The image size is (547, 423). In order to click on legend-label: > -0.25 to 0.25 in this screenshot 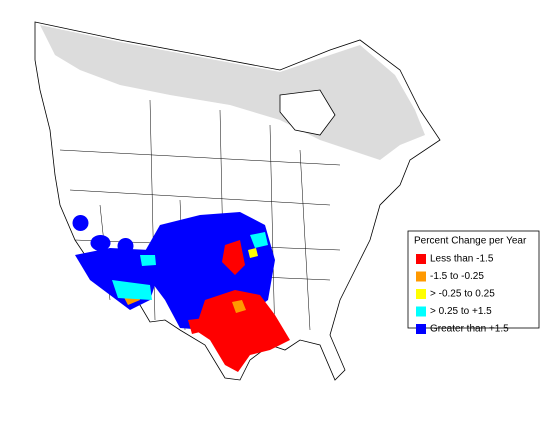, I will do `click(462, 294)`.